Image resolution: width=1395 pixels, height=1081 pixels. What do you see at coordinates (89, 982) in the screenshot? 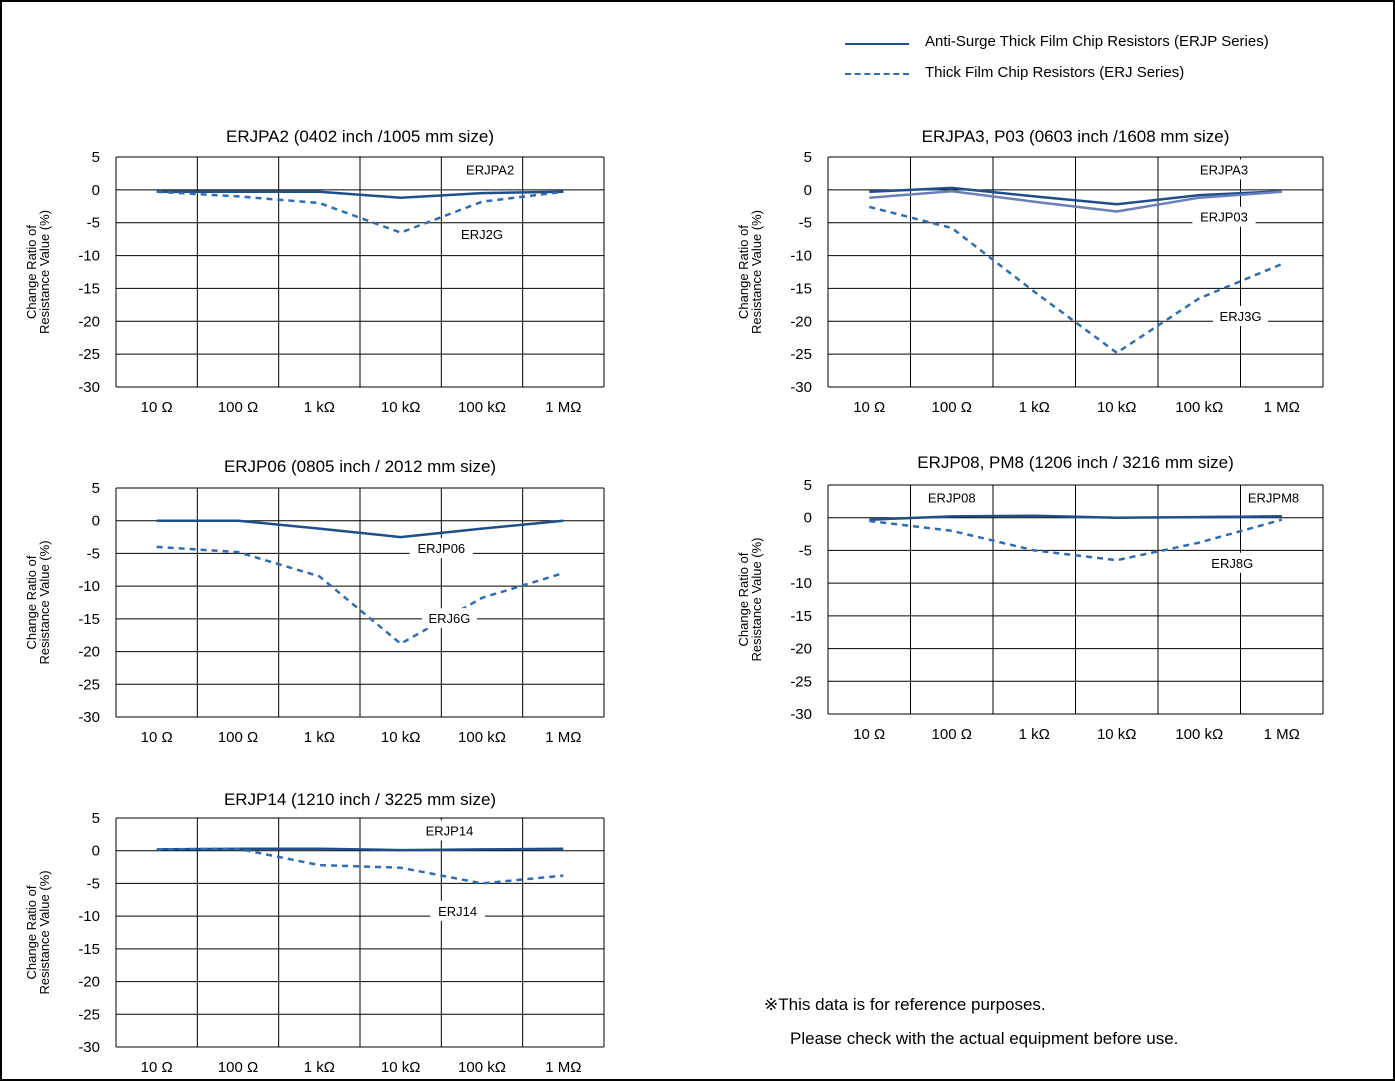
I see `chart5-ytick-label: -20` at bounding box center [89, 982].